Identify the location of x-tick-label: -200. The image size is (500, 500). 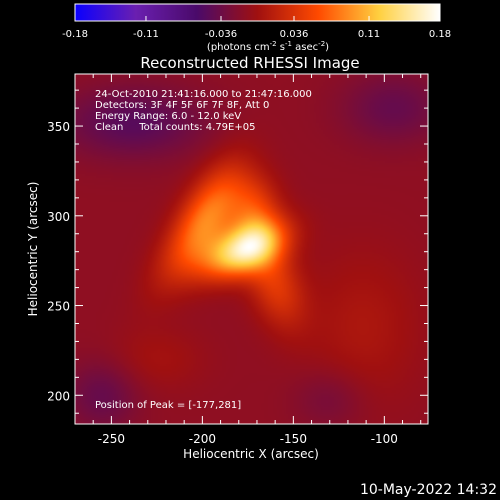
(202, 439).